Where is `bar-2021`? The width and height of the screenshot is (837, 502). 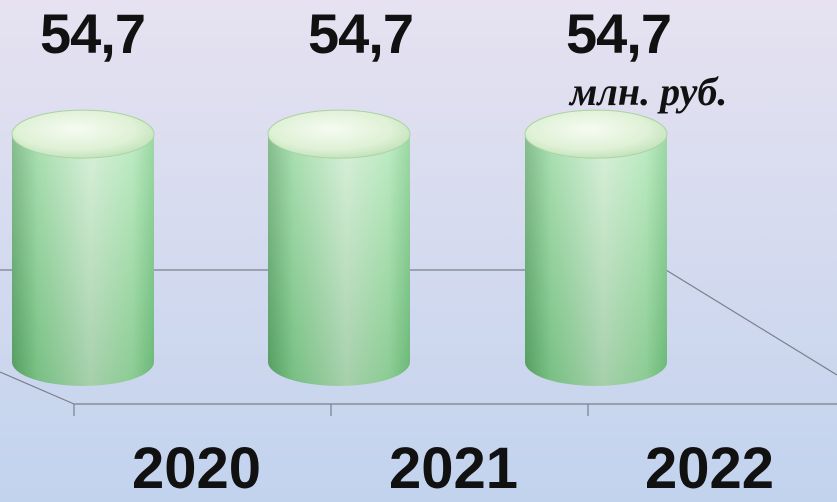 bar-2021 is located at coordinates (339, 247).